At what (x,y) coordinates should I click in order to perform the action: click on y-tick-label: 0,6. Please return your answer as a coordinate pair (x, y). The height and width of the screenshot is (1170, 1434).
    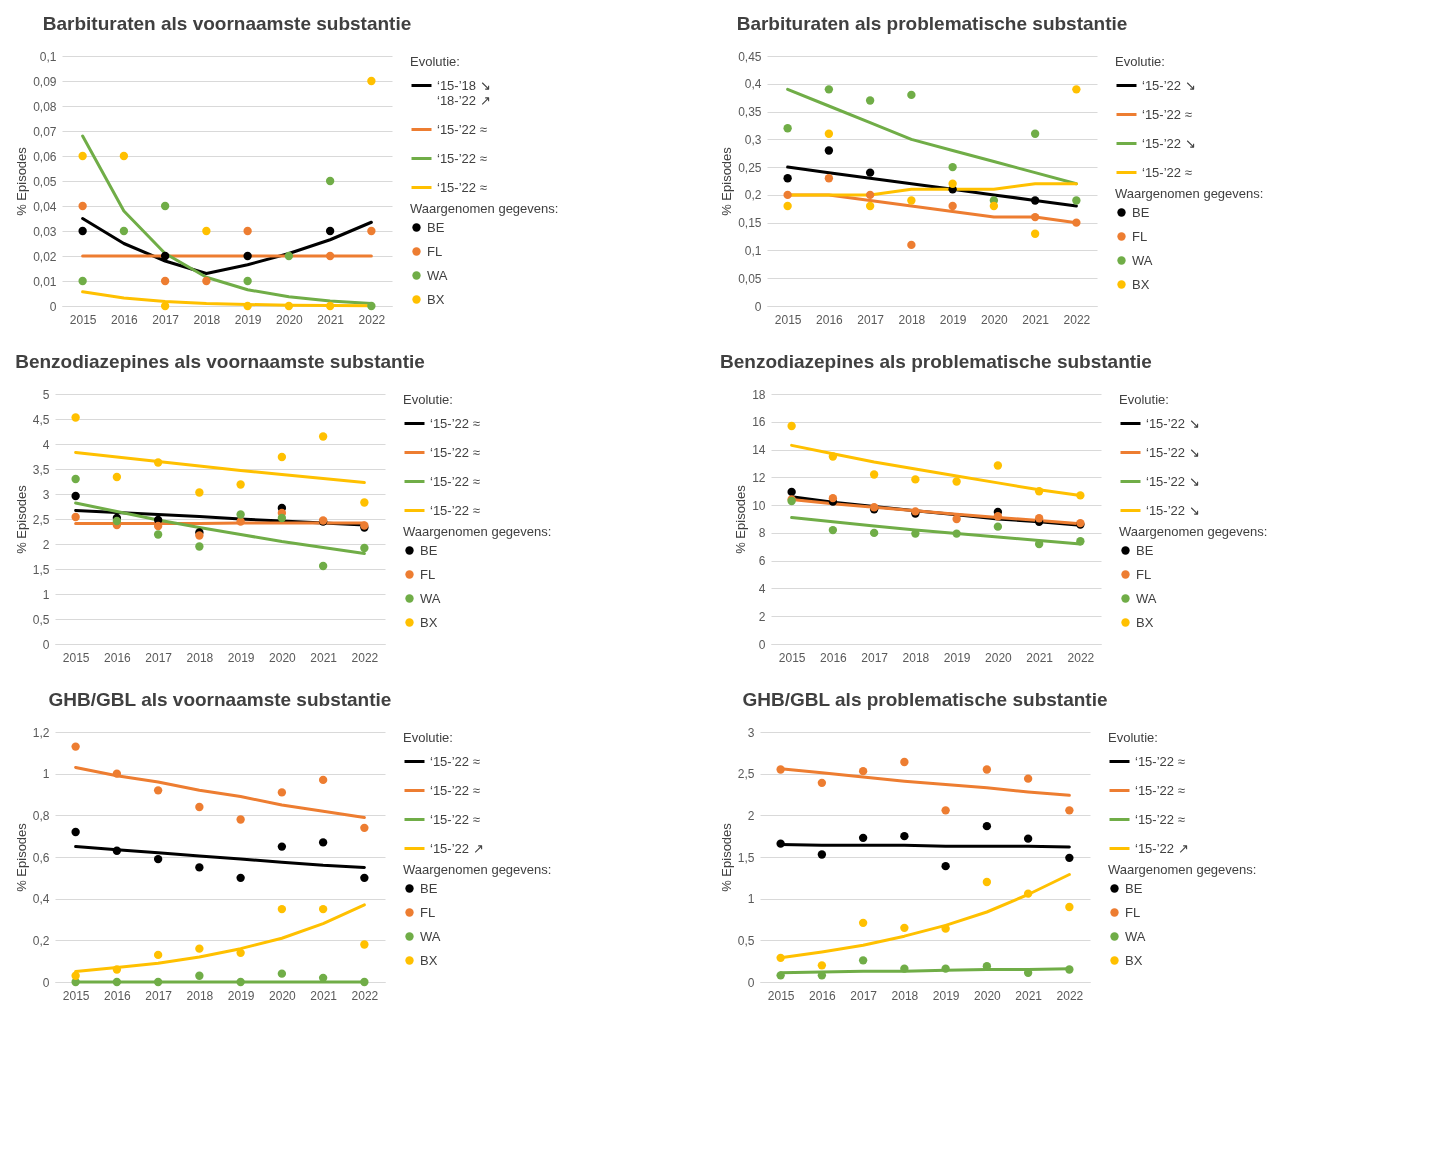
    Looking at the image, I should click on (41, 857).